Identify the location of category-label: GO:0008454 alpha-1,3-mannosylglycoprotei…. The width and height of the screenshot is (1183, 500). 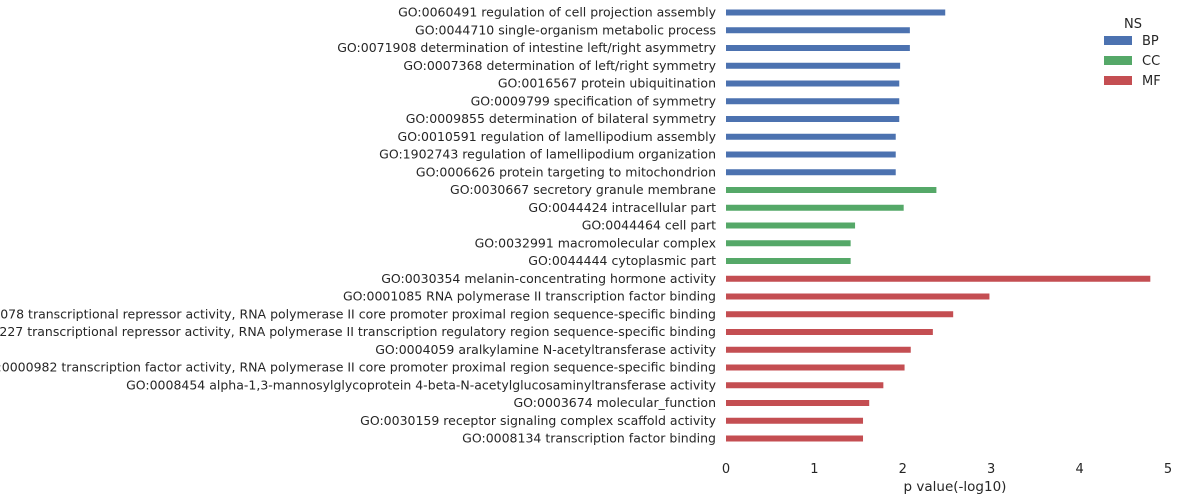
(421, 384).